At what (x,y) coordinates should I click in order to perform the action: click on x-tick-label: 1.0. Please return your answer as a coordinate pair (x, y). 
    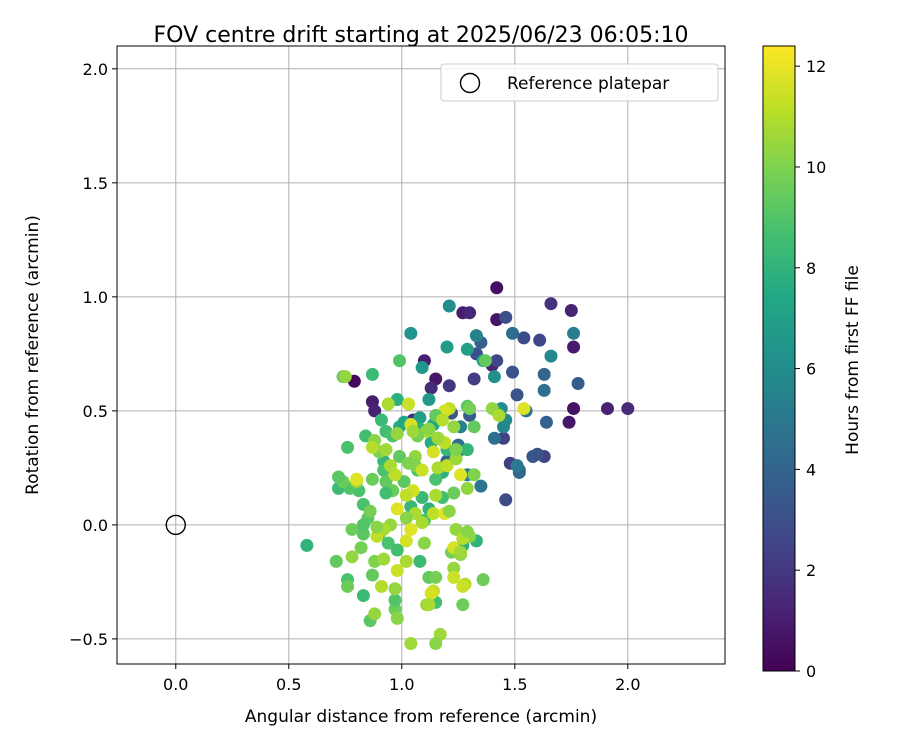
    Looking at the image, I should click on (401, 684).